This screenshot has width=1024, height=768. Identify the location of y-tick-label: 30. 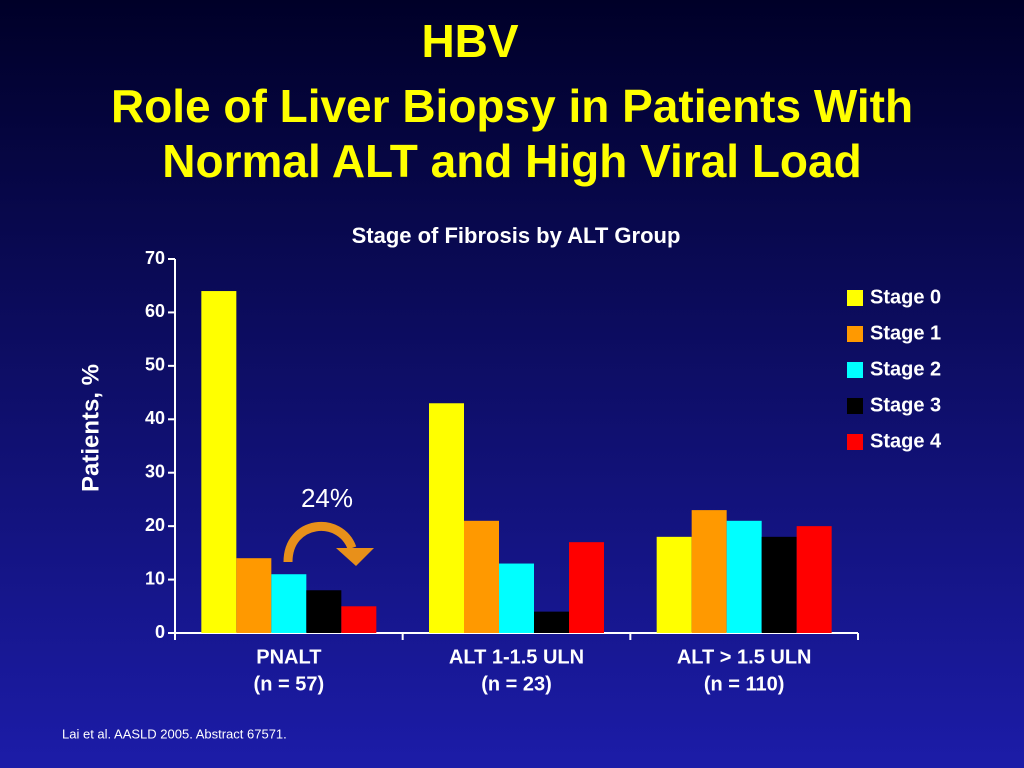
(155, 471).